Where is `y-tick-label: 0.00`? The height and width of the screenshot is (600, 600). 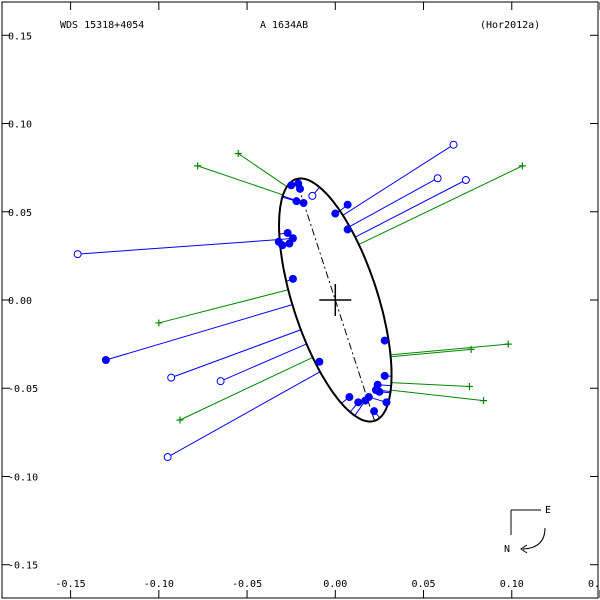 y-tick-label: 0.00 is located at coordinates (20, 301).